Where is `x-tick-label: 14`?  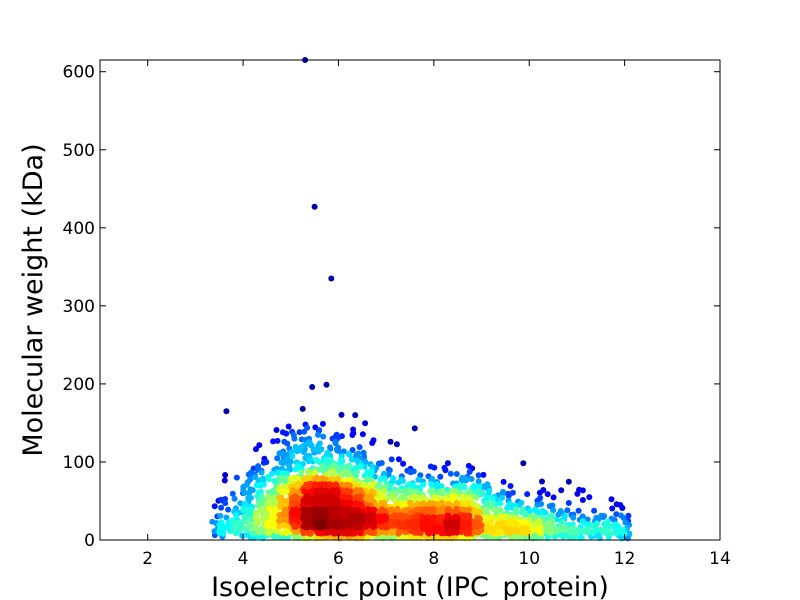
x-tick-label: 14 is located at coordinates (720, 559).